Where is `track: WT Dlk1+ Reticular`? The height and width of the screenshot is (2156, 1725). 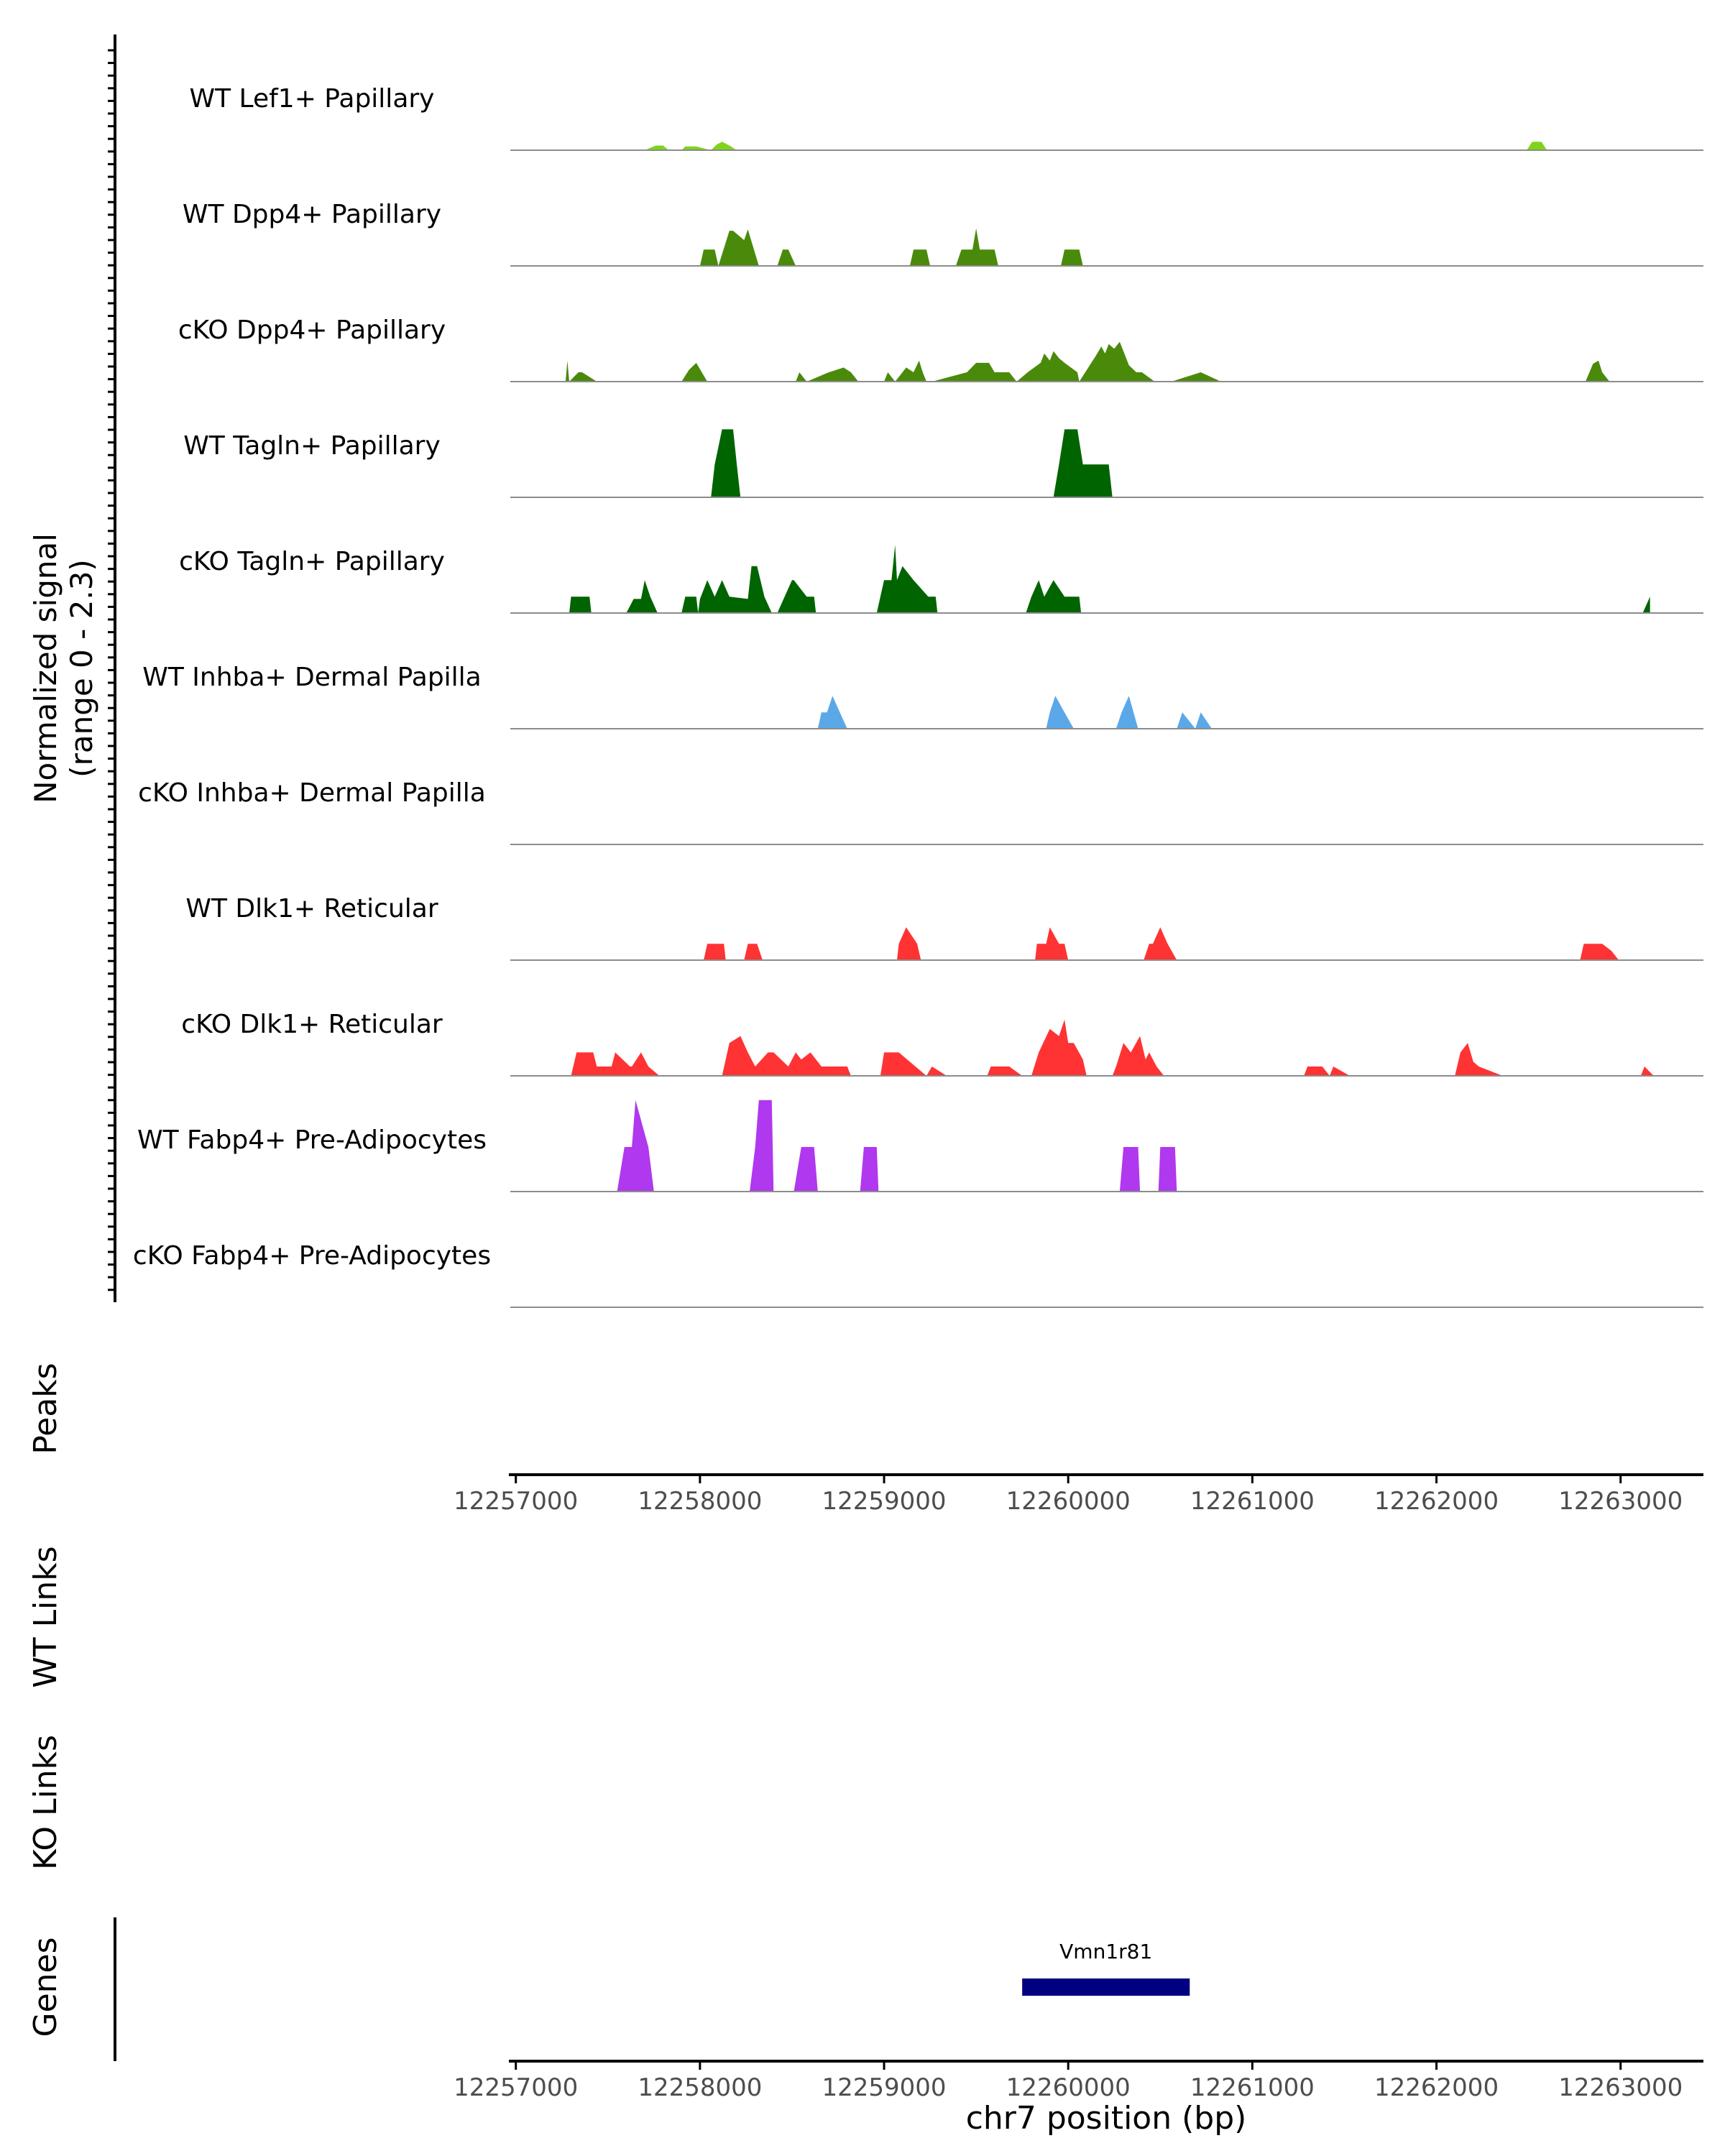 track: WT Dlk1+ Reticular is located at coordinates (944, 927).